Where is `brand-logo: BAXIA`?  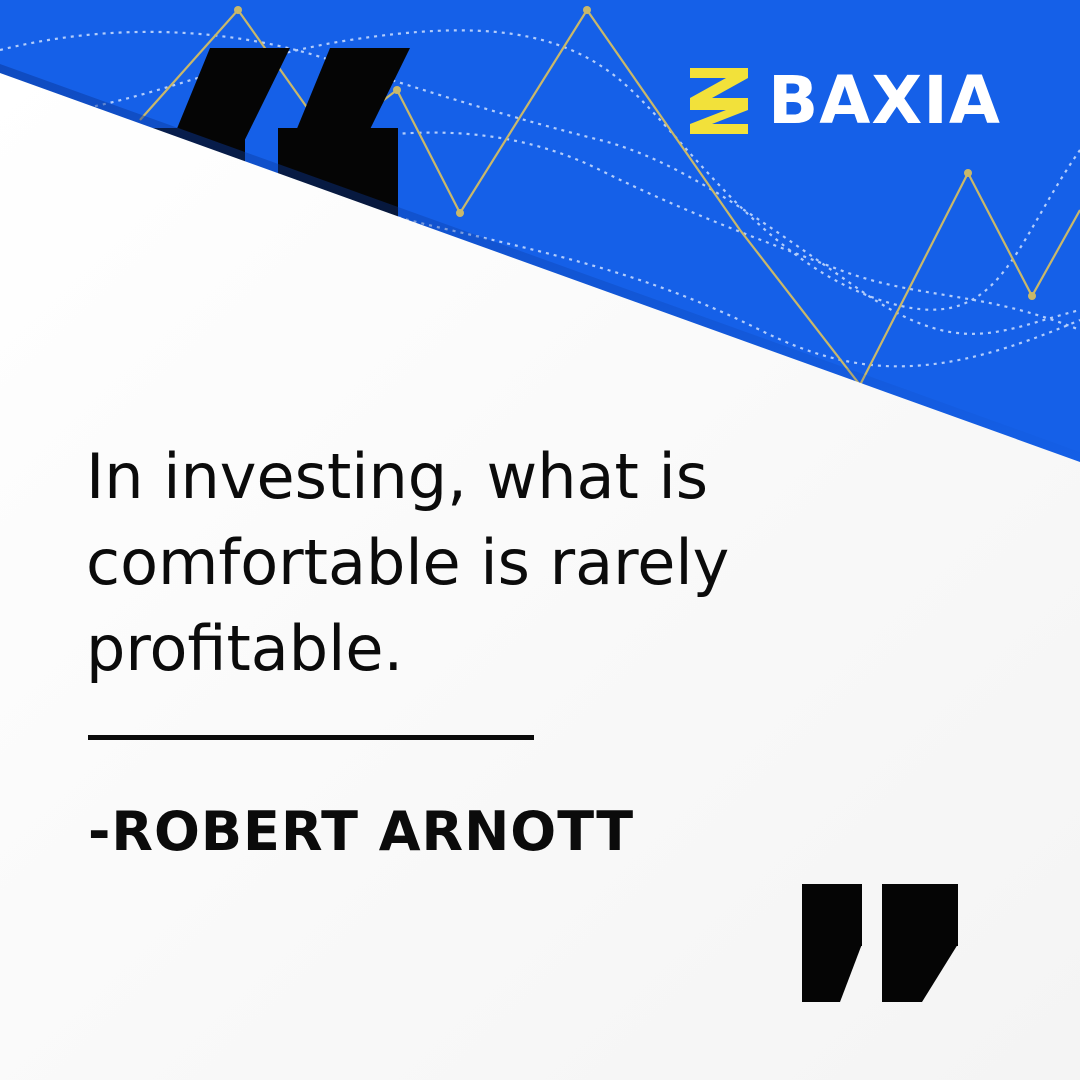
brand-logo: BAXIA is located at coordinates (845, 101).